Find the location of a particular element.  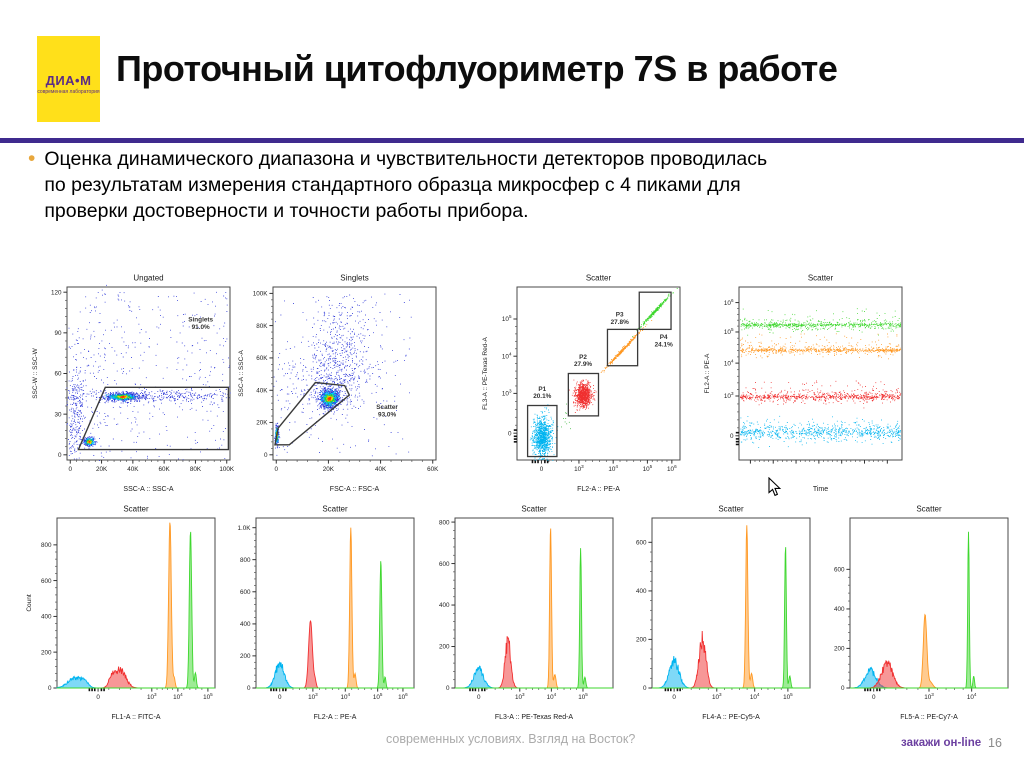

diaem-logo: ДИА•М современная лаборатория is located at coordinates (68, 79).